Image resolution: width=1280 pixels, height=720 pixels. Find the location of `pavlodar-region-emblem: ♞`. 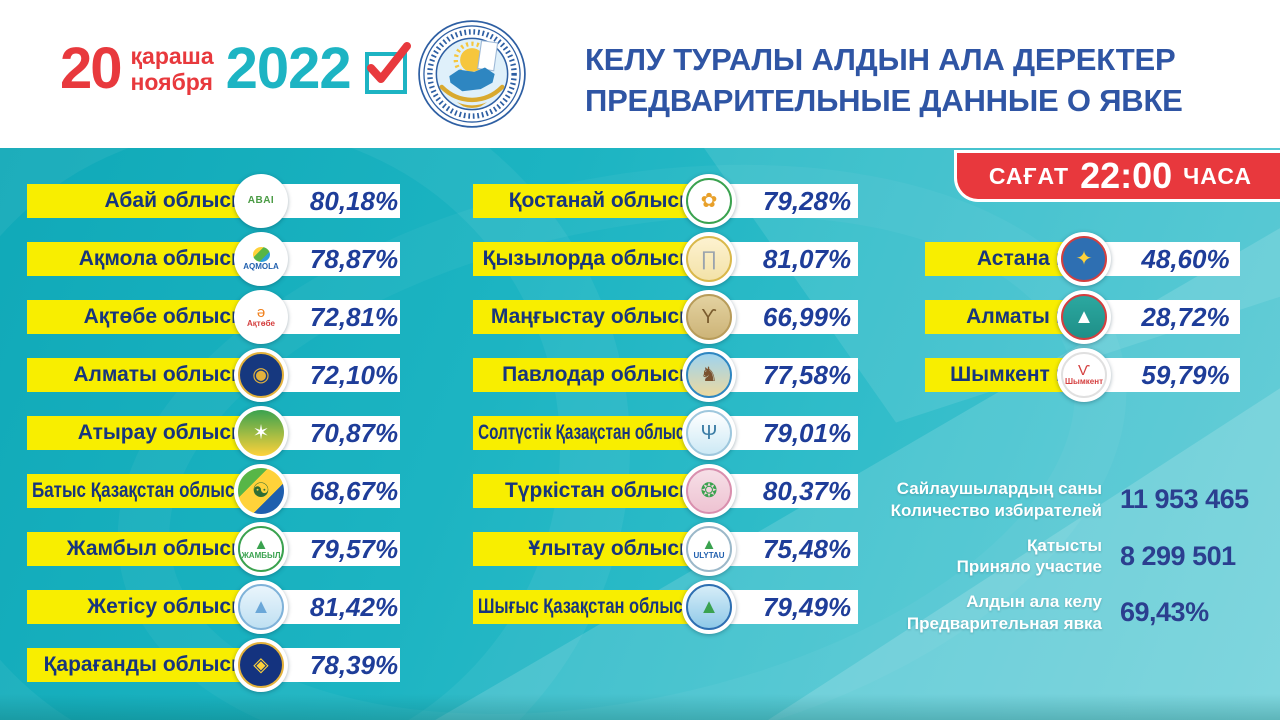

pavlodar-region-emblem: ♞ is located at coordinates (709, 375).